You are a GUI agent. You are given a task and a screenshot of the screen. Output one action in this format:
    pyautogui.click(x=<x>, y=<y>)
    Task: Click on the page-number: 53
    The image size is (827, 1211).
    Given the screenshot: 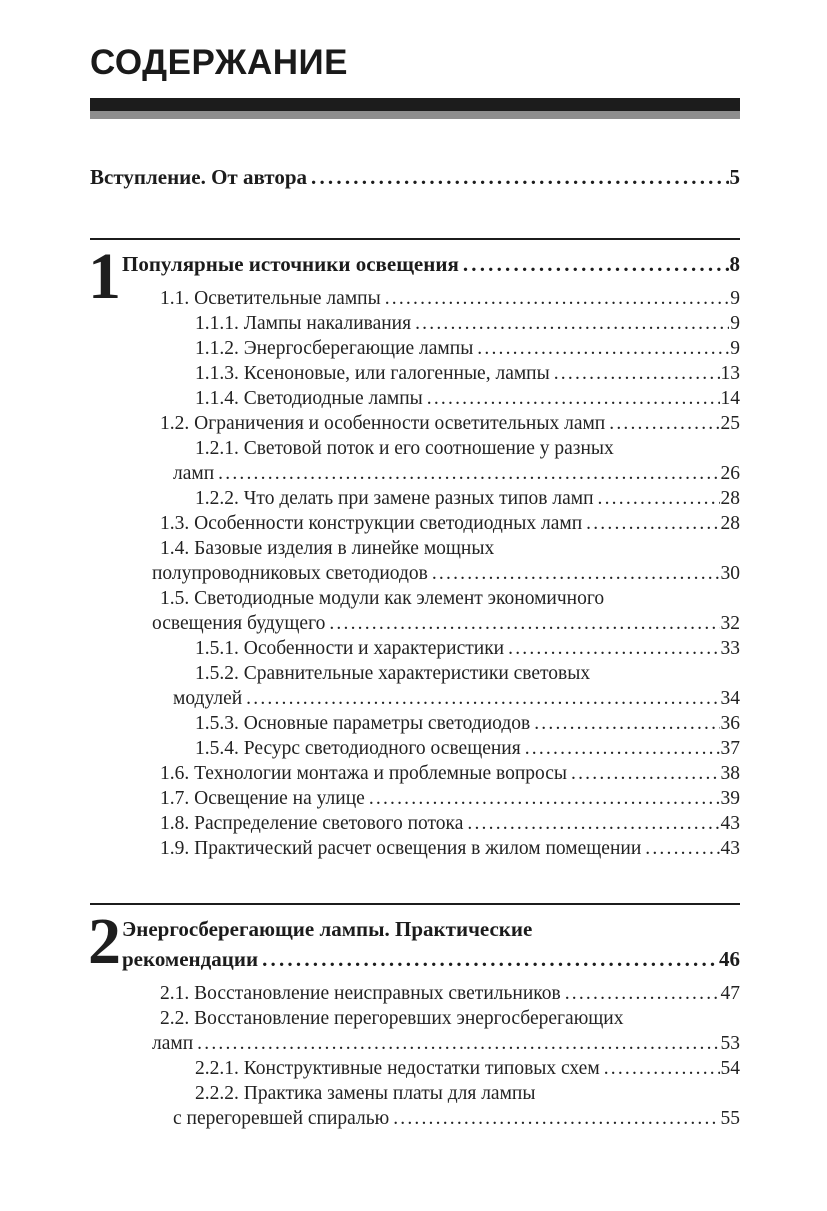 What is the action you would take?
    pyautogui.click(x=730, y=1043)
    